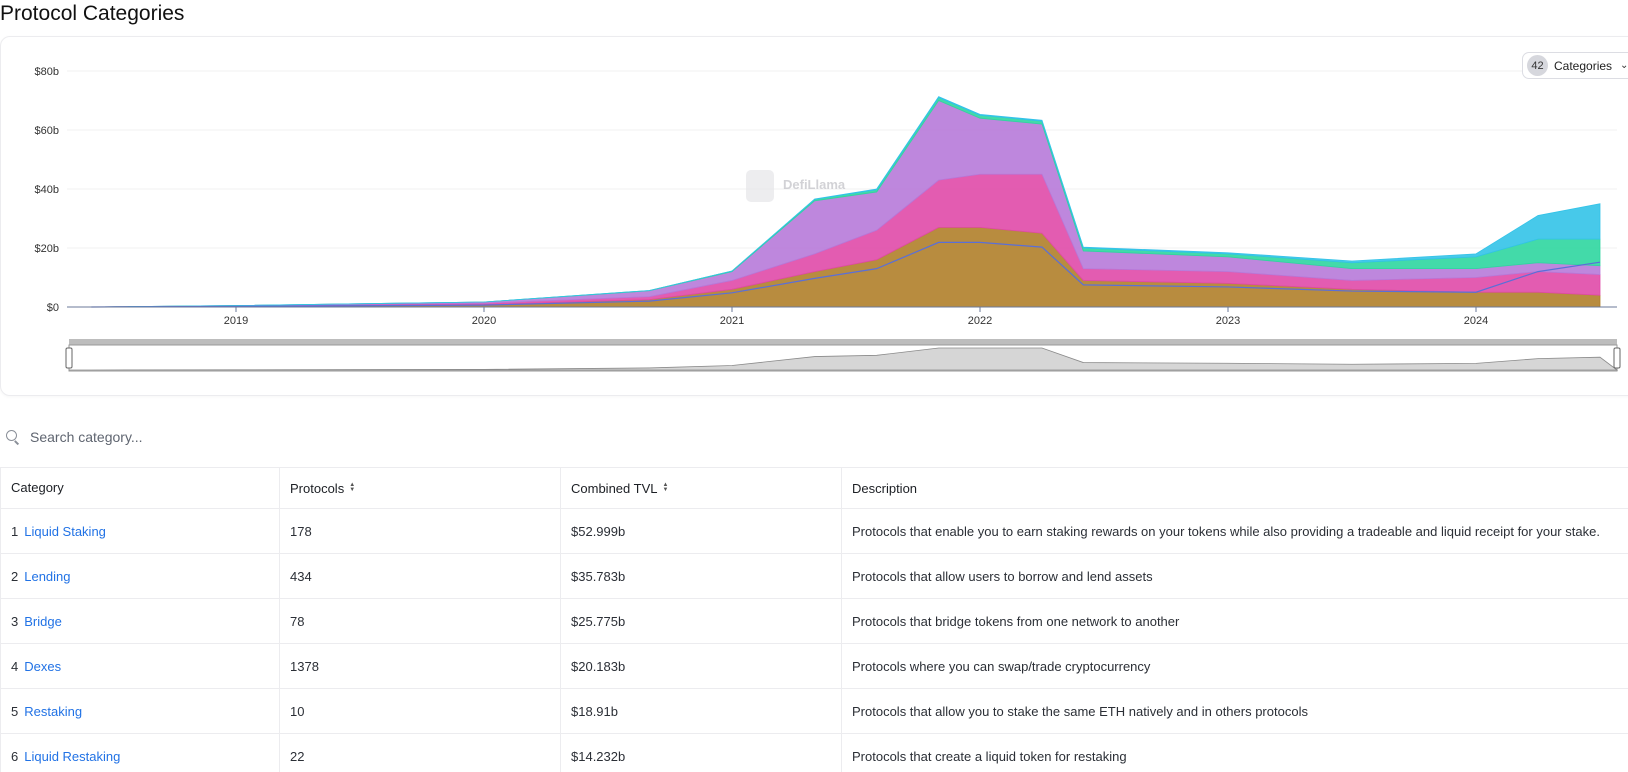 Image resolution: width=1628 pixels, height=772 pixels. Describe the element at coordinates (15, 711) in the screenshot. I see `rank-number: 5` at that location.